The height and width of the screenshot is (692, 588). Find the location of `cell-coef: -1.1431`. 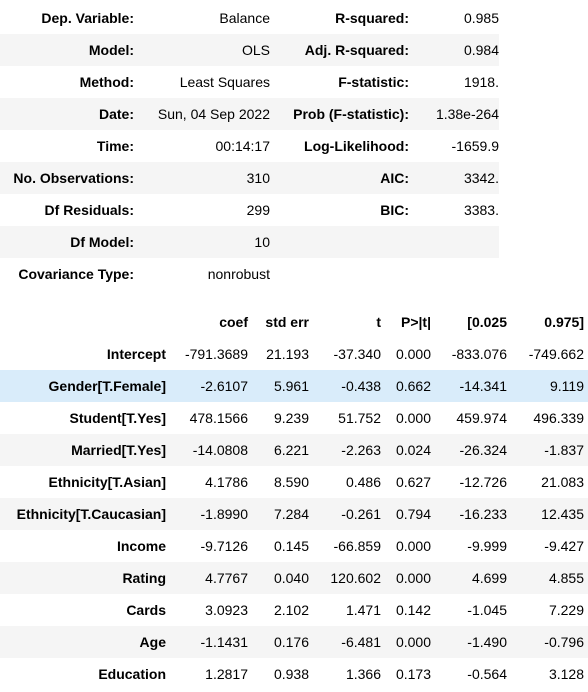

cell-coef: -1.1431 is located at coordinates (224, 642).